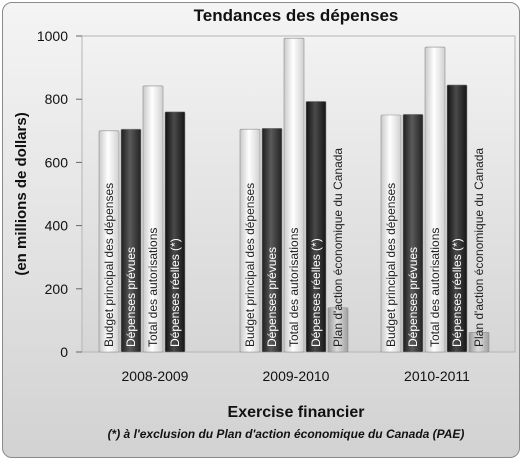 Image resolution: width=524 pixels, height=462 pixels. Describe the element at coordinates (437, 376) in the screenshot. I see `x-tick-label: 2010-2011` at that location.